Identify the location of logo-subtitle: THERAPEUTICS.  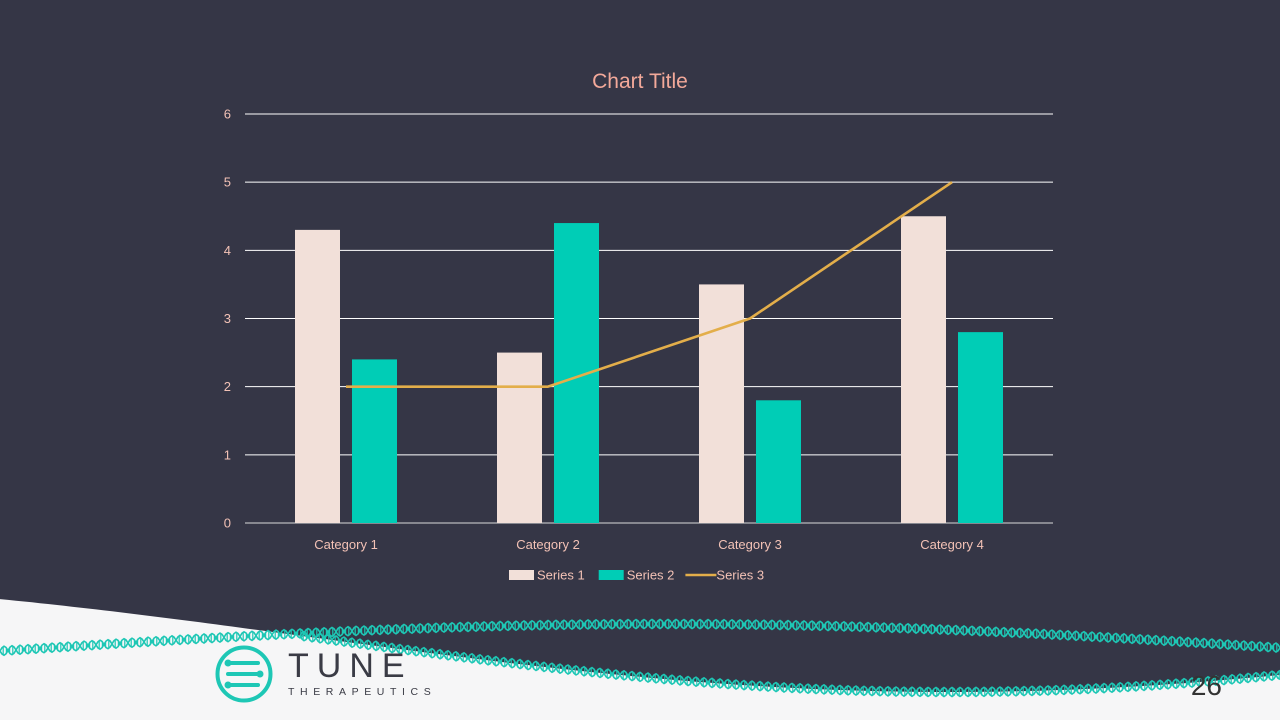
(362, 692).